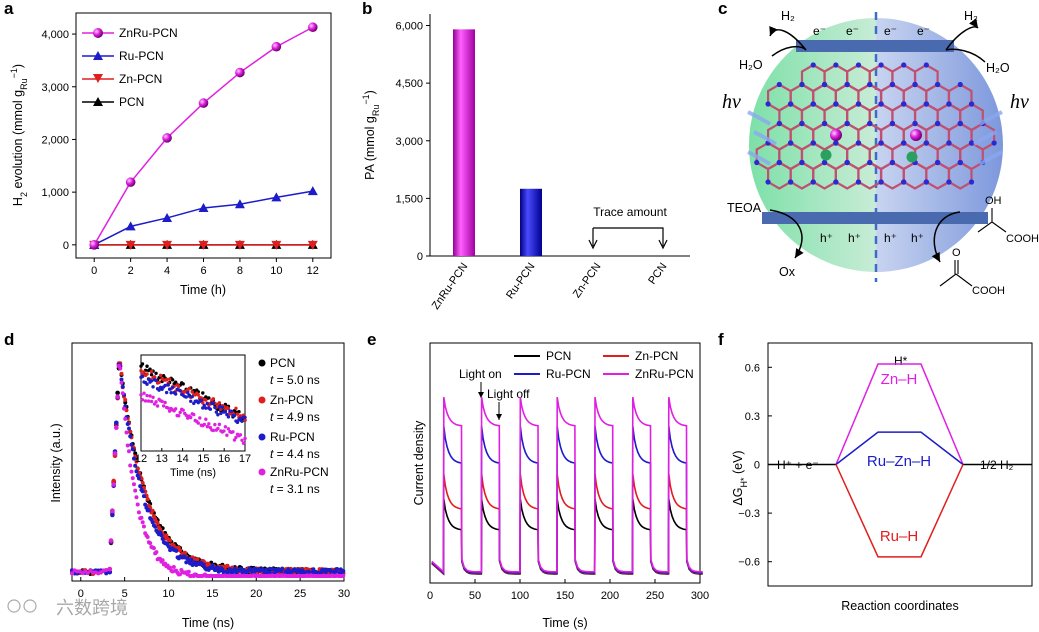  I want to click on legend-znru: ZnRu-PCN, so click(148, 33).